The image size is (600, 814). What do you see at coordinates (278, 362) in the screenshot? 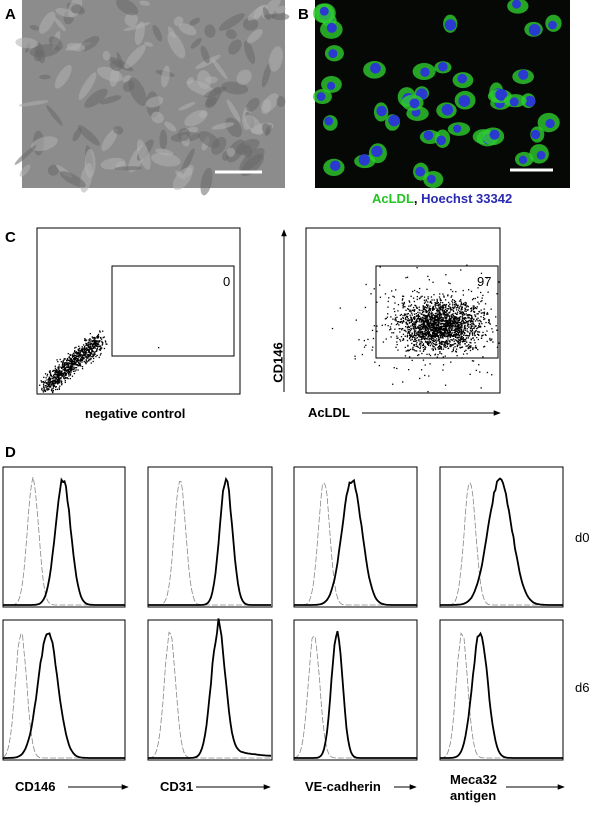
I see `axis-label: CD146` at bounding box center [278, 362].